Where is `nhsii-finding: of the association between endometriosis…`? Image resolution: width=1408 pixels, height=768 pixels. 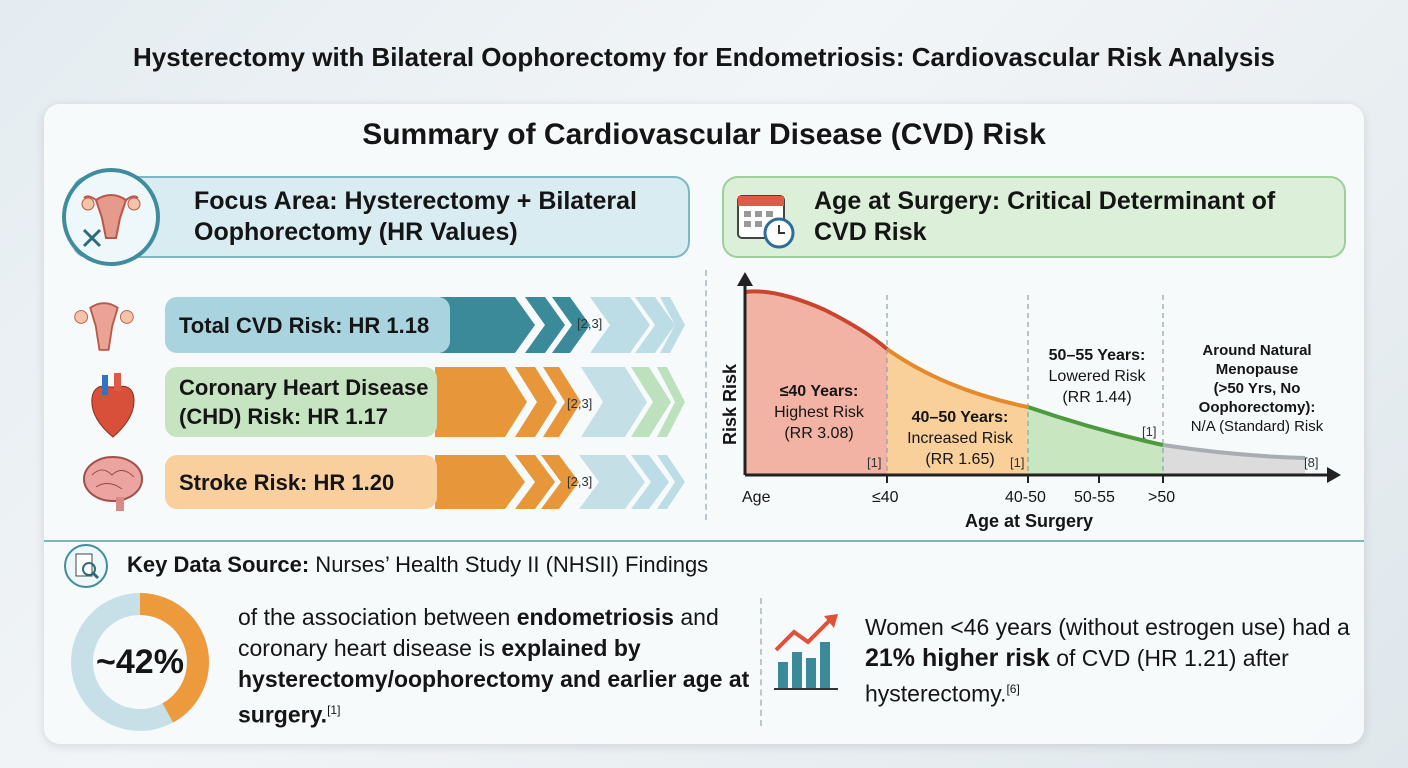 nhsii-finding: of the association between endometriosis… is located at coordinates (494, 666).